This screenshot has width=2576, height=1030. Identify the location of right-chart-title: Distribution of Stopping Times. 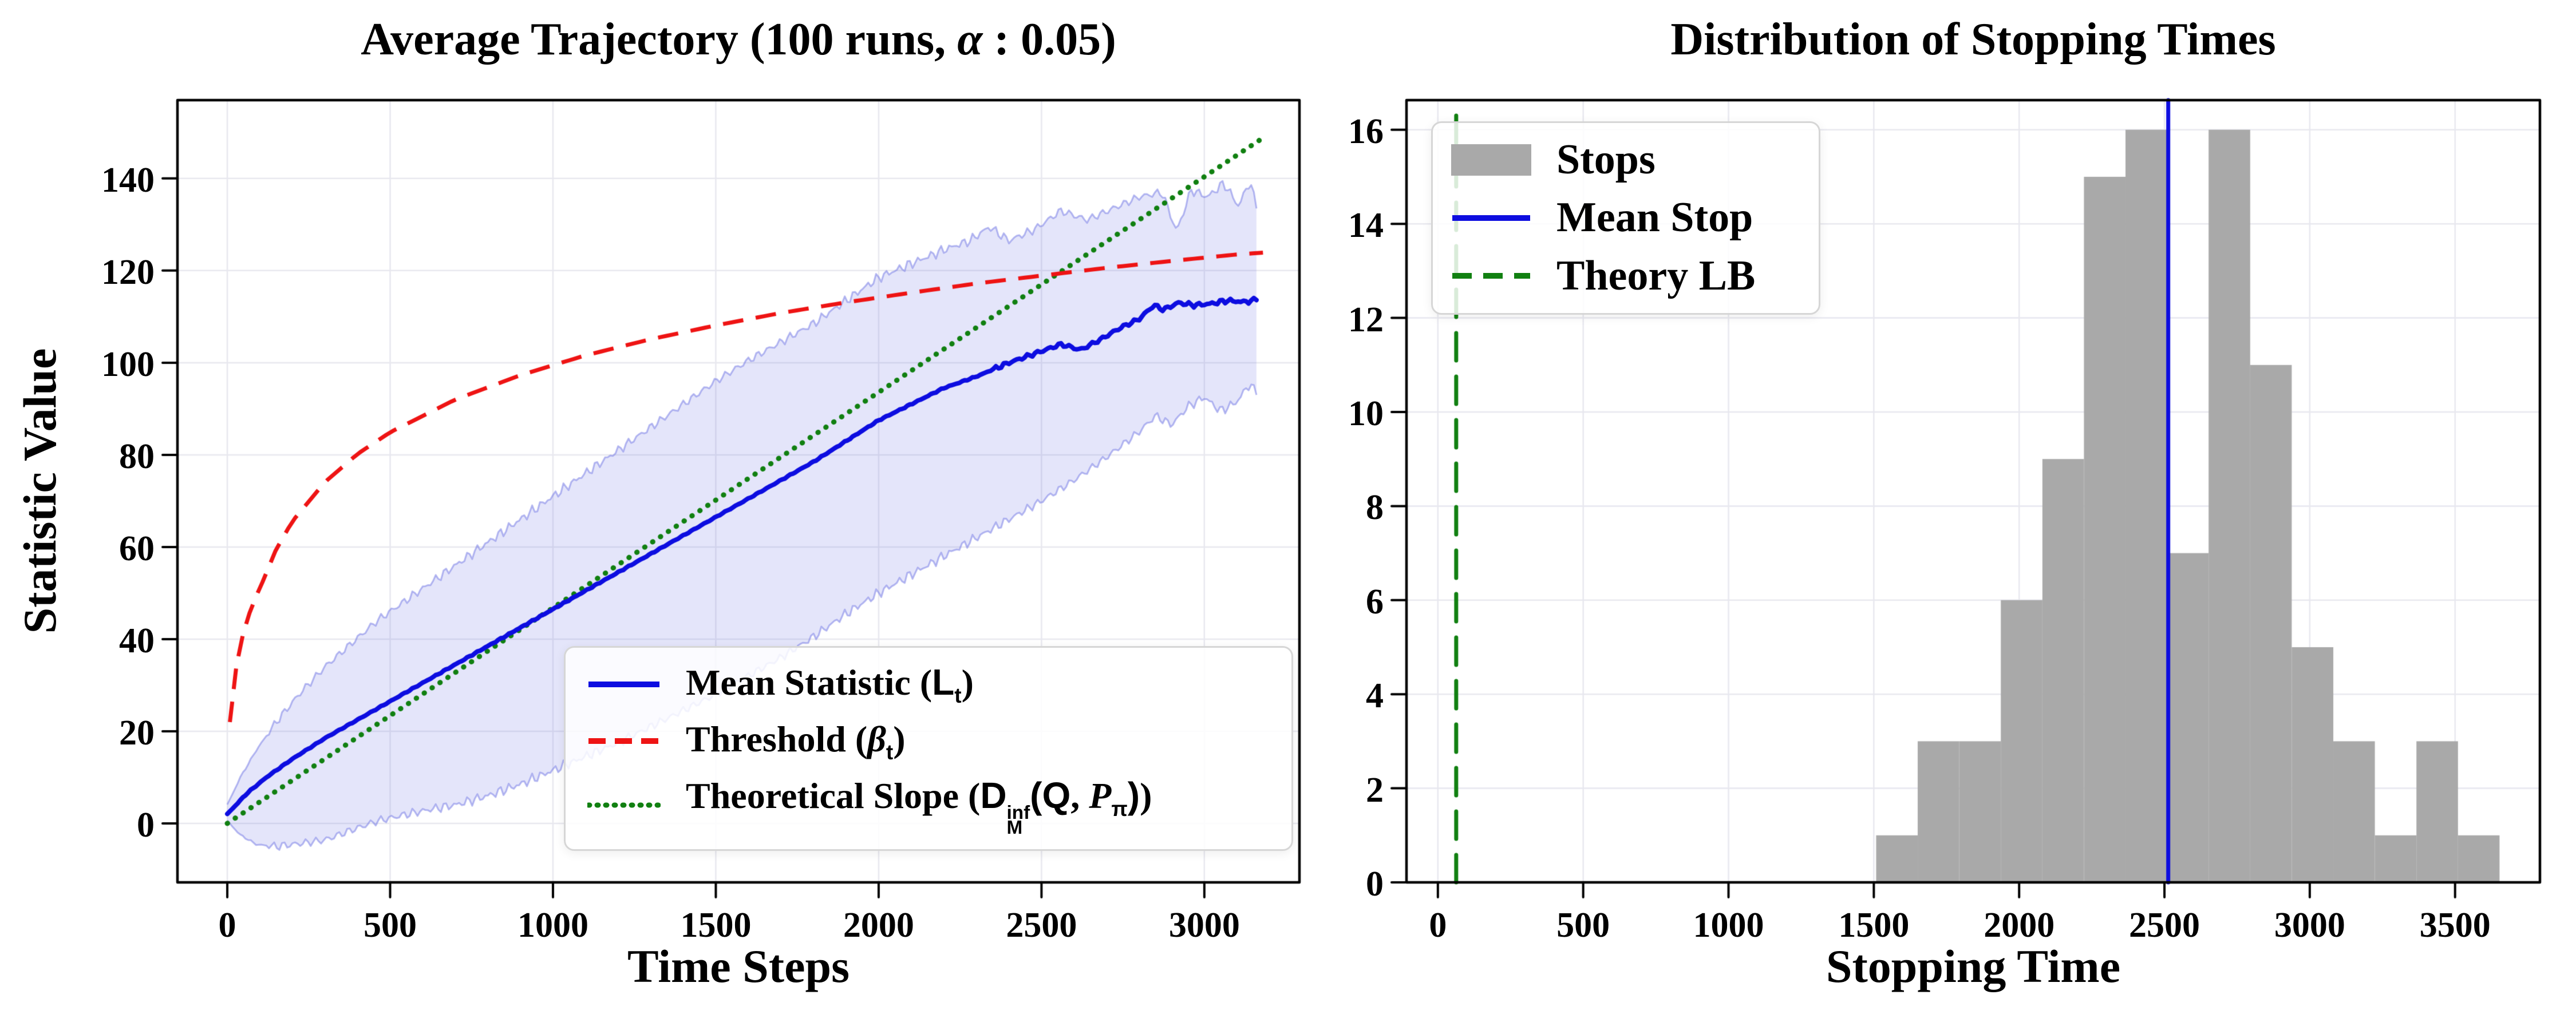
(1973, 39).